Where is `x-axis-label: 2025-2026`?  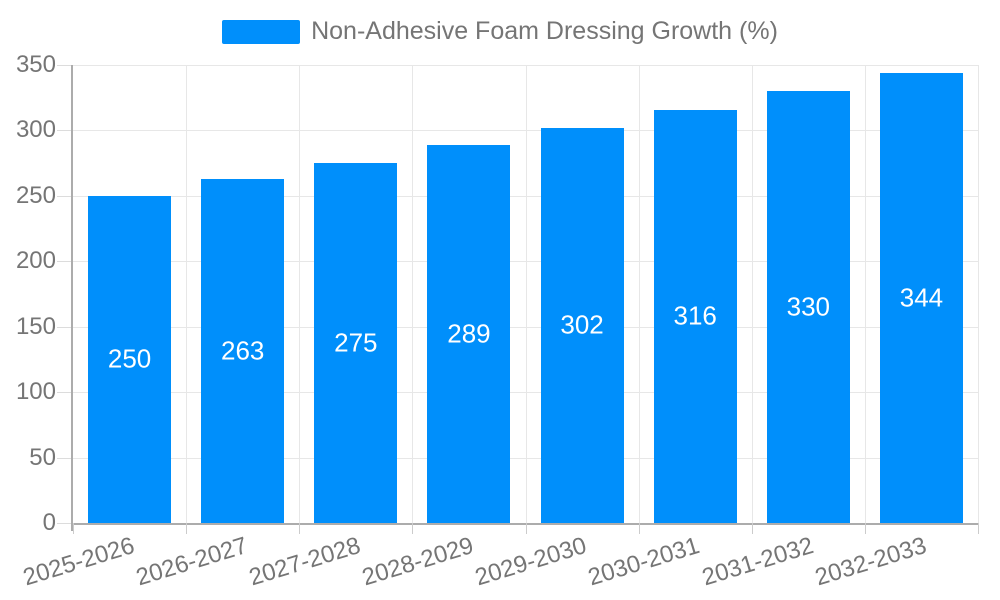 x-axis-label: 2025-2026 is located at coordinates (78, 562).